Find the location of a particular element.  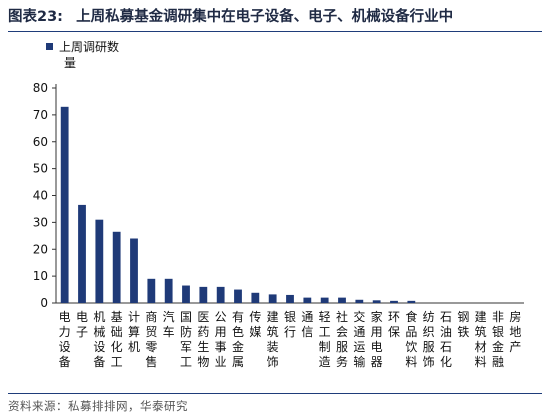

x-tick-label: 电力设备 is located at coordinates (65, 339).